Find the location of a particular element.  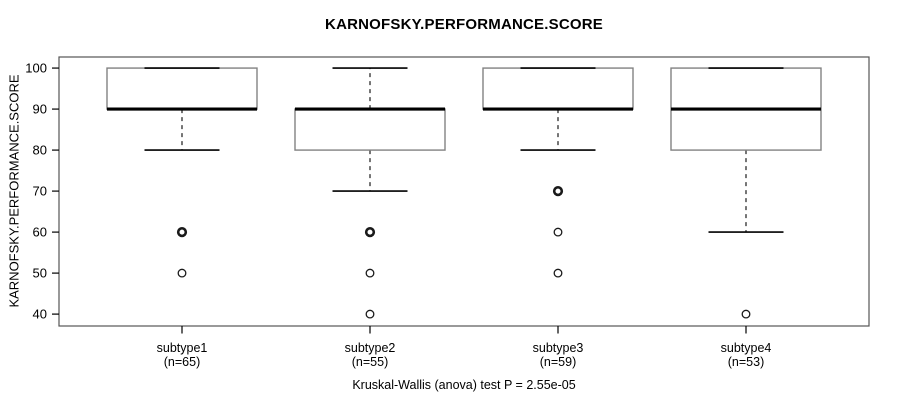

y-axis-title: KARNOFSKY.PERFORMANCE.SCORE is located at coordinates (14, 191).